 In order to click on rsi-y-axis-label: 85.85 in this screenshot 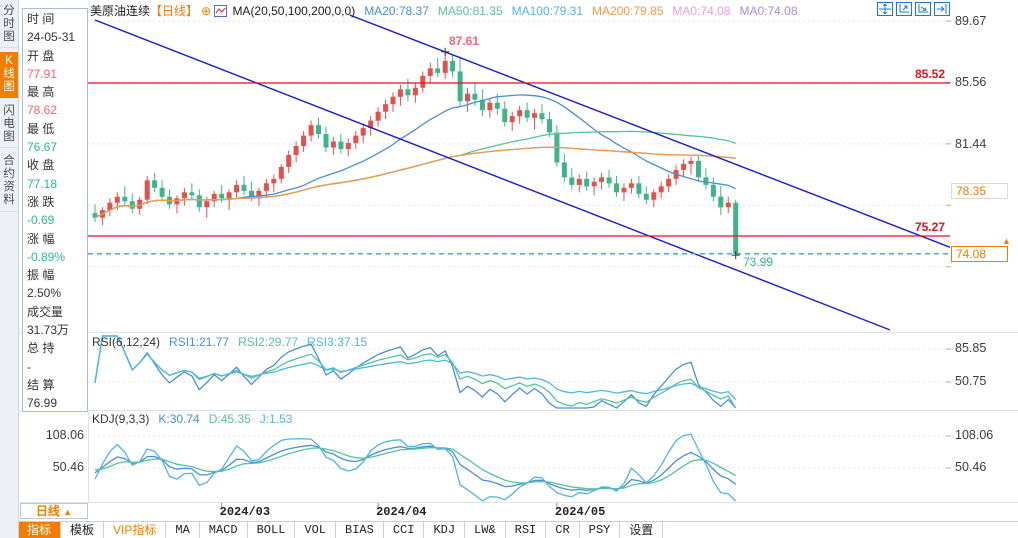, I will do `click(971, 348)`.